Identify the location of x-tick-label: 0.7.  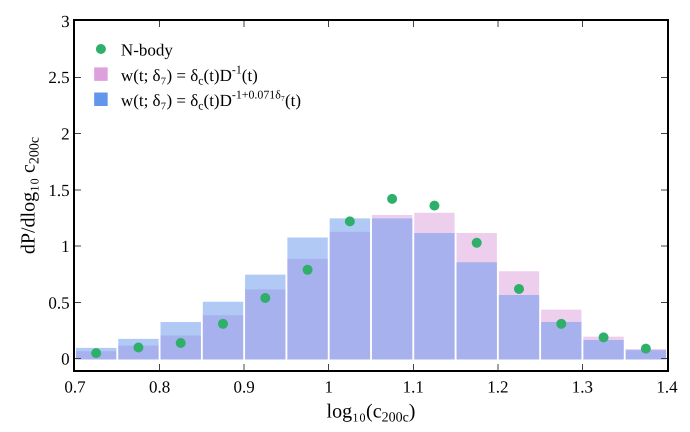
(75, 386).